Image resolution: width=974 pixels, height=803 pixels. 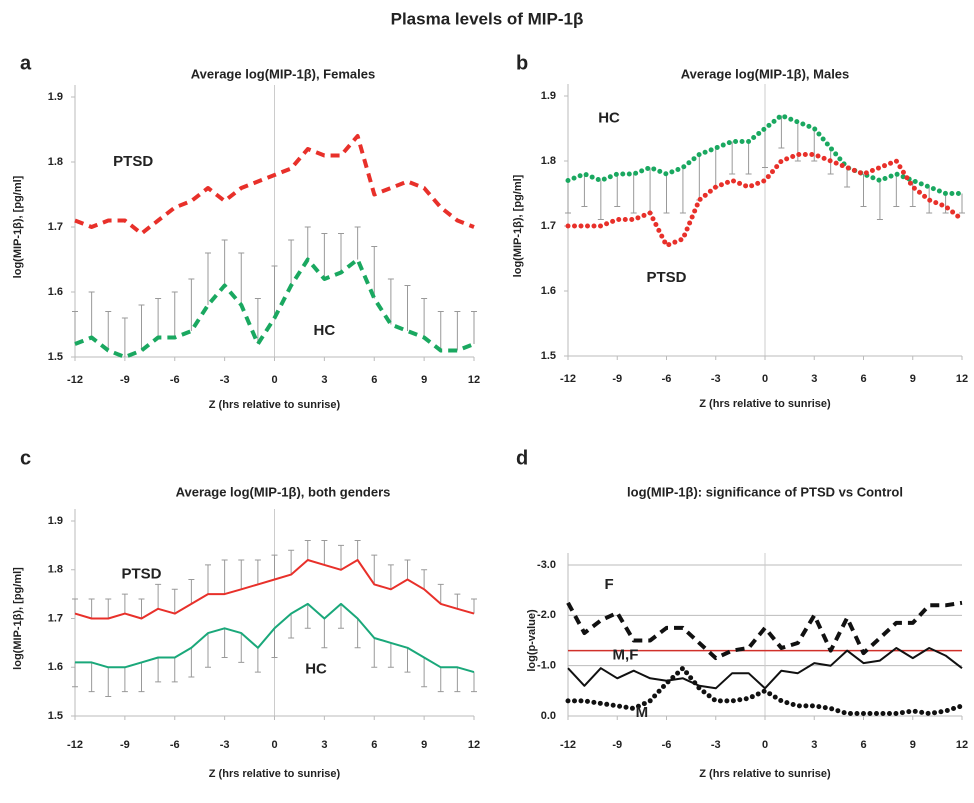 What do you see at coordinates (765, 73) in the screenshot?
I see `chart-title: Average log(MIP-1β), Males` at bounding box center [765, 73].